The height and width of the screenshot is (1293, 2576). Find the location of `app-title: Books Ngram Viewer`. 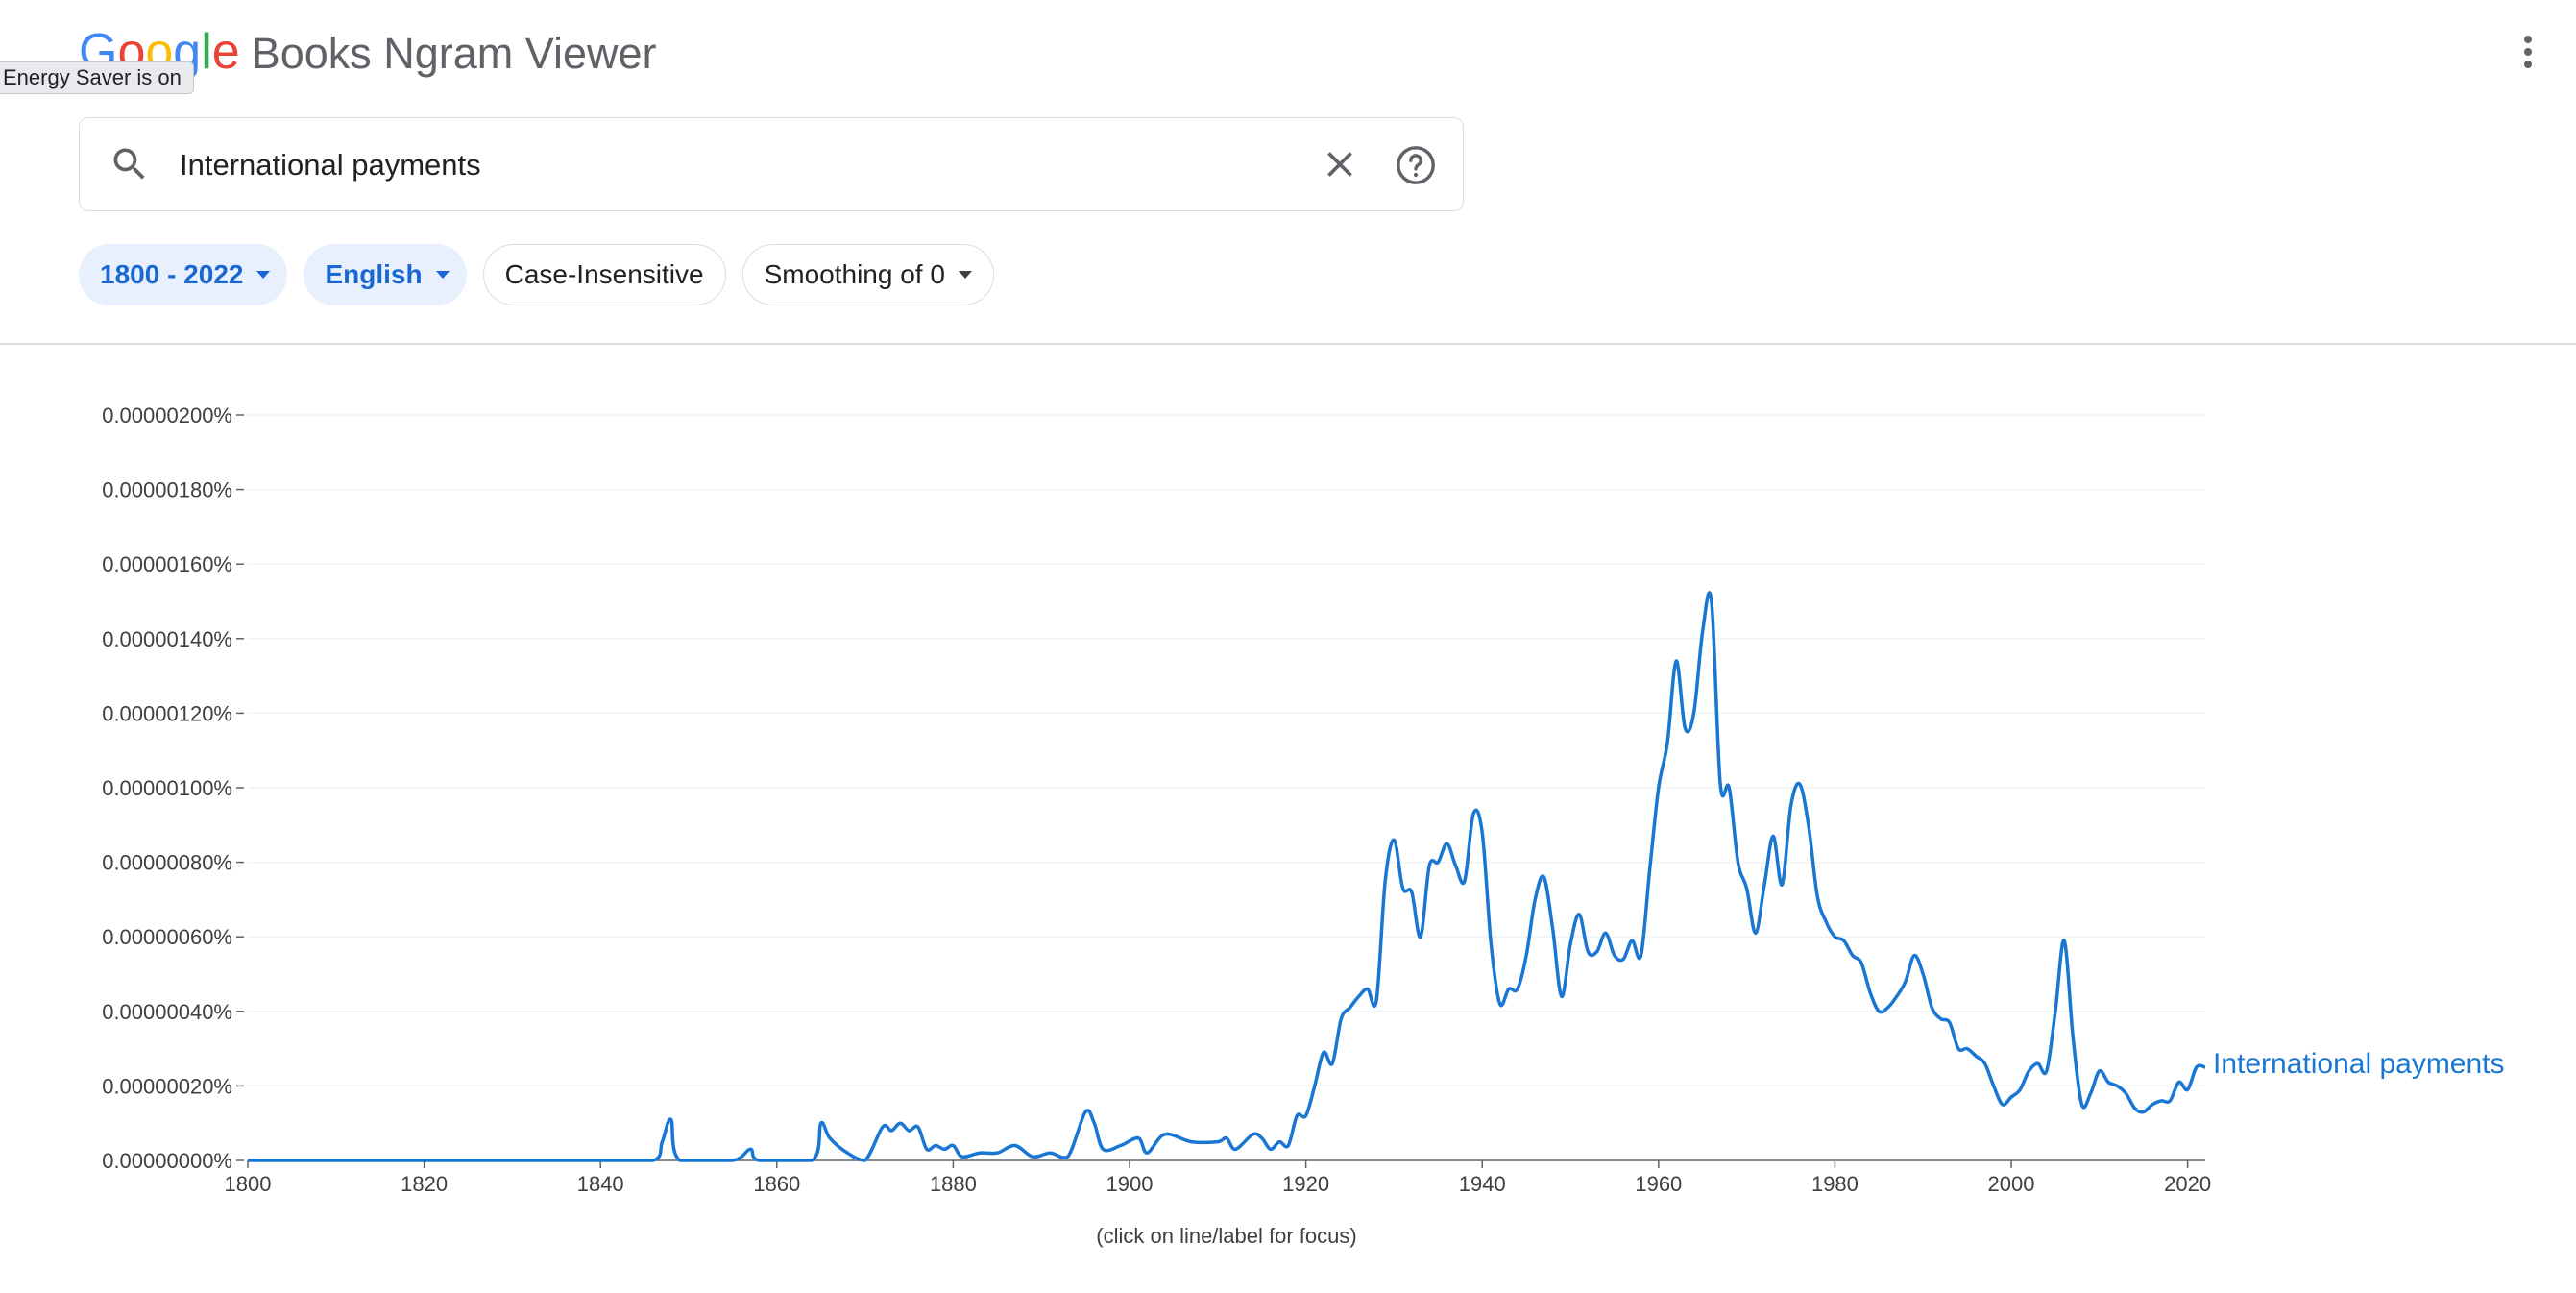

app-title: Books Ngram Viewer is located at coordinates (454, 54).